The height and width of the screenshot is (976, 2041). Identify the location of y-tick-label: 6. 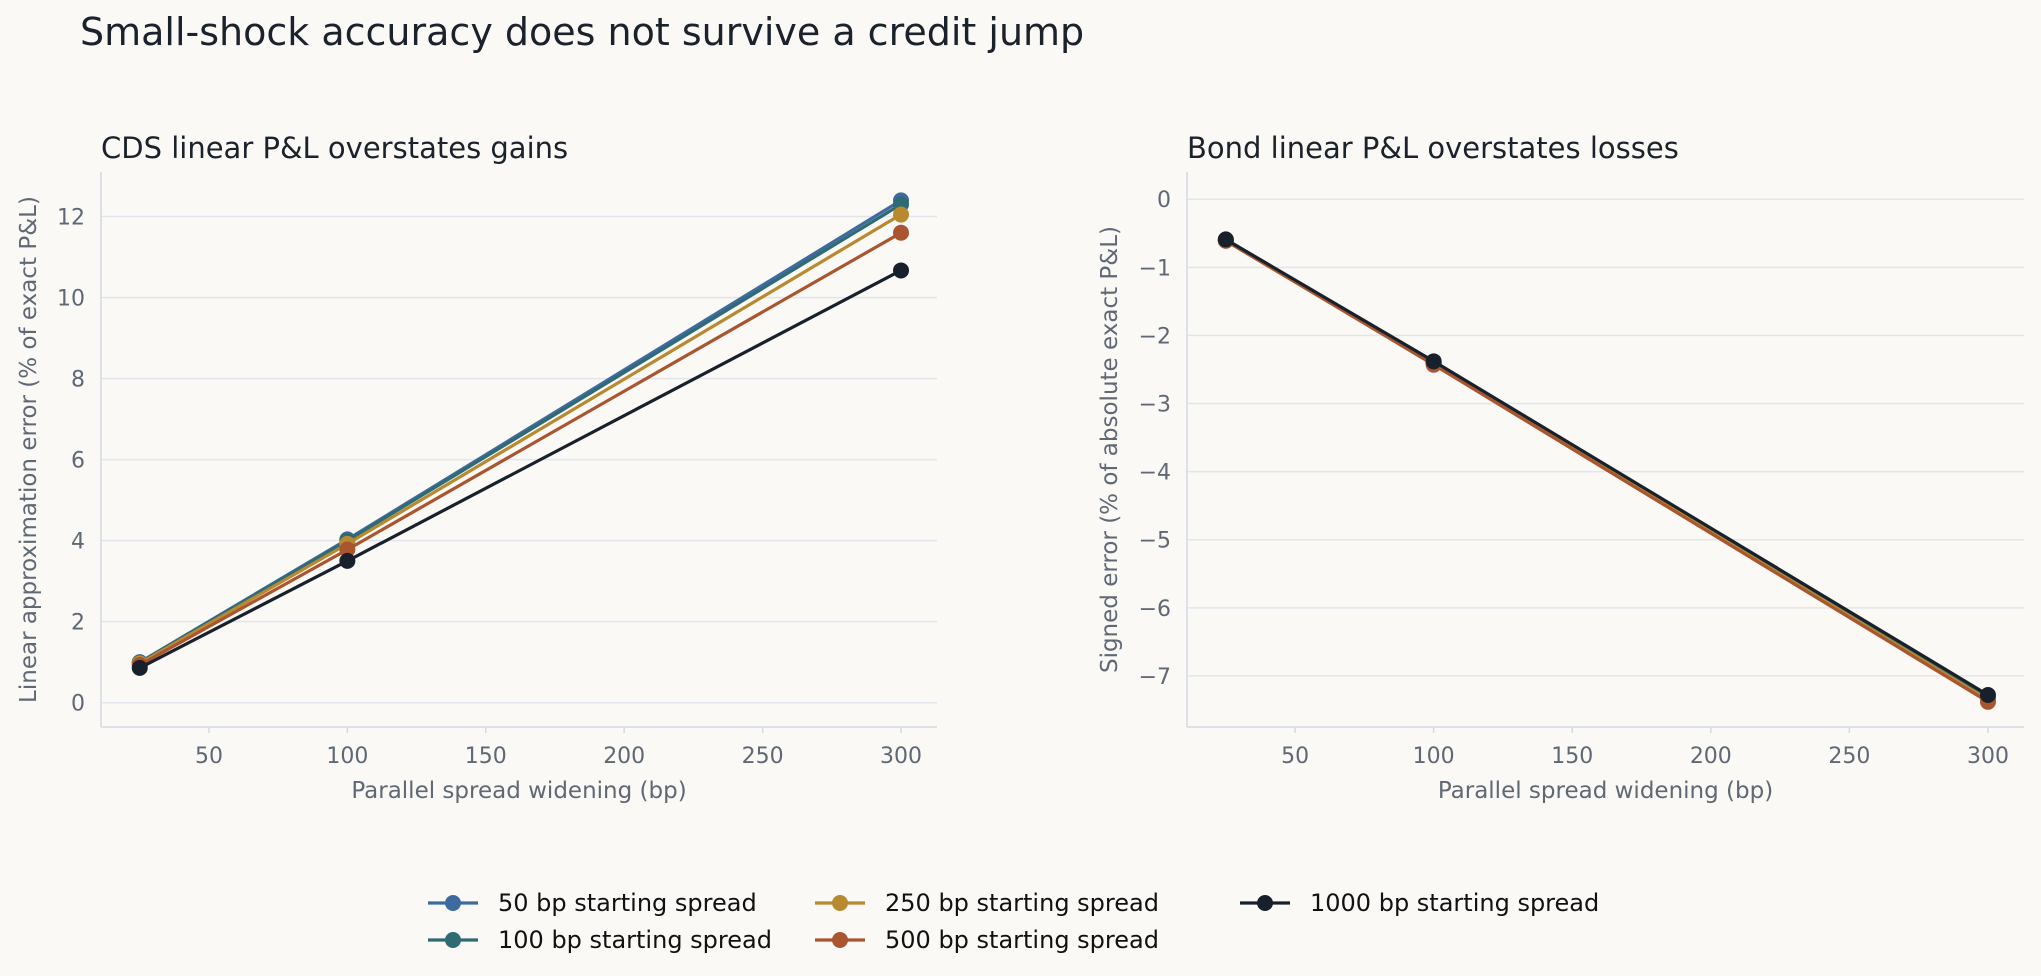
(78, 461).